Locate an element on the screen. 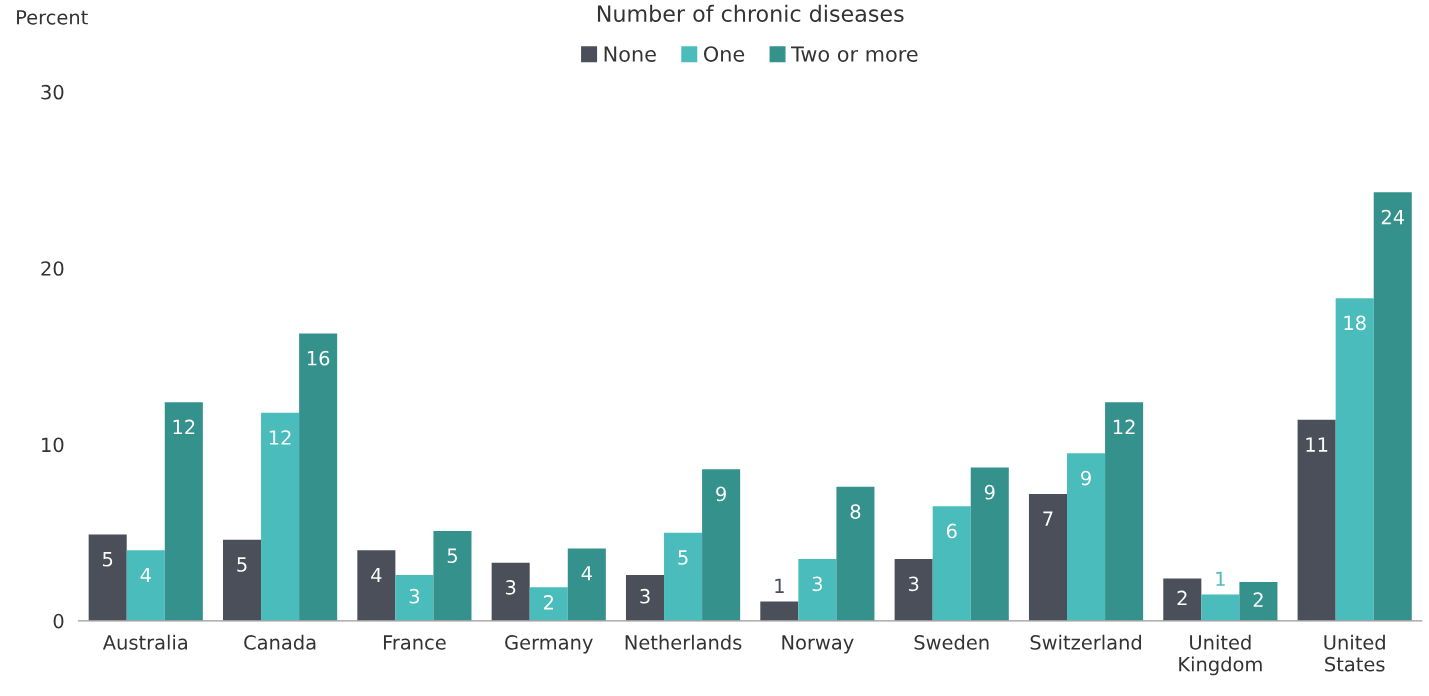 This screenshot has height=696, width=1429. y-axis-title: Percent is located at coordinates (52, 17).